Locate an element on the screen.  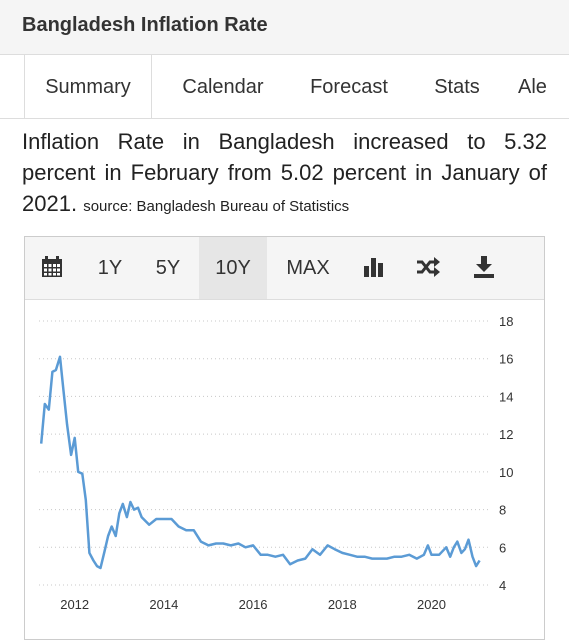
y-tick-label: 10 is located at coordinates (506, 472).